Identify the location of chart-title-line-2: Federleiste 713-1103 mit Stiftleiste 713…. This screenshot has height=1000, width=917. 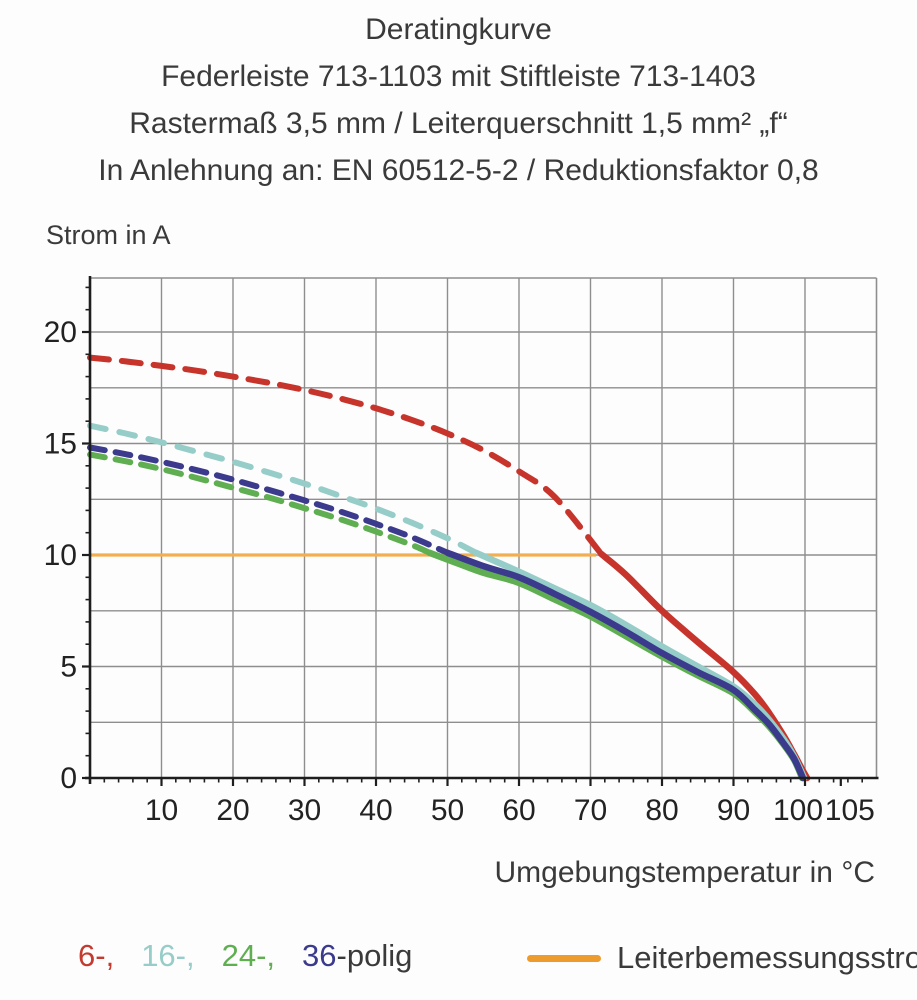
(458, 76).